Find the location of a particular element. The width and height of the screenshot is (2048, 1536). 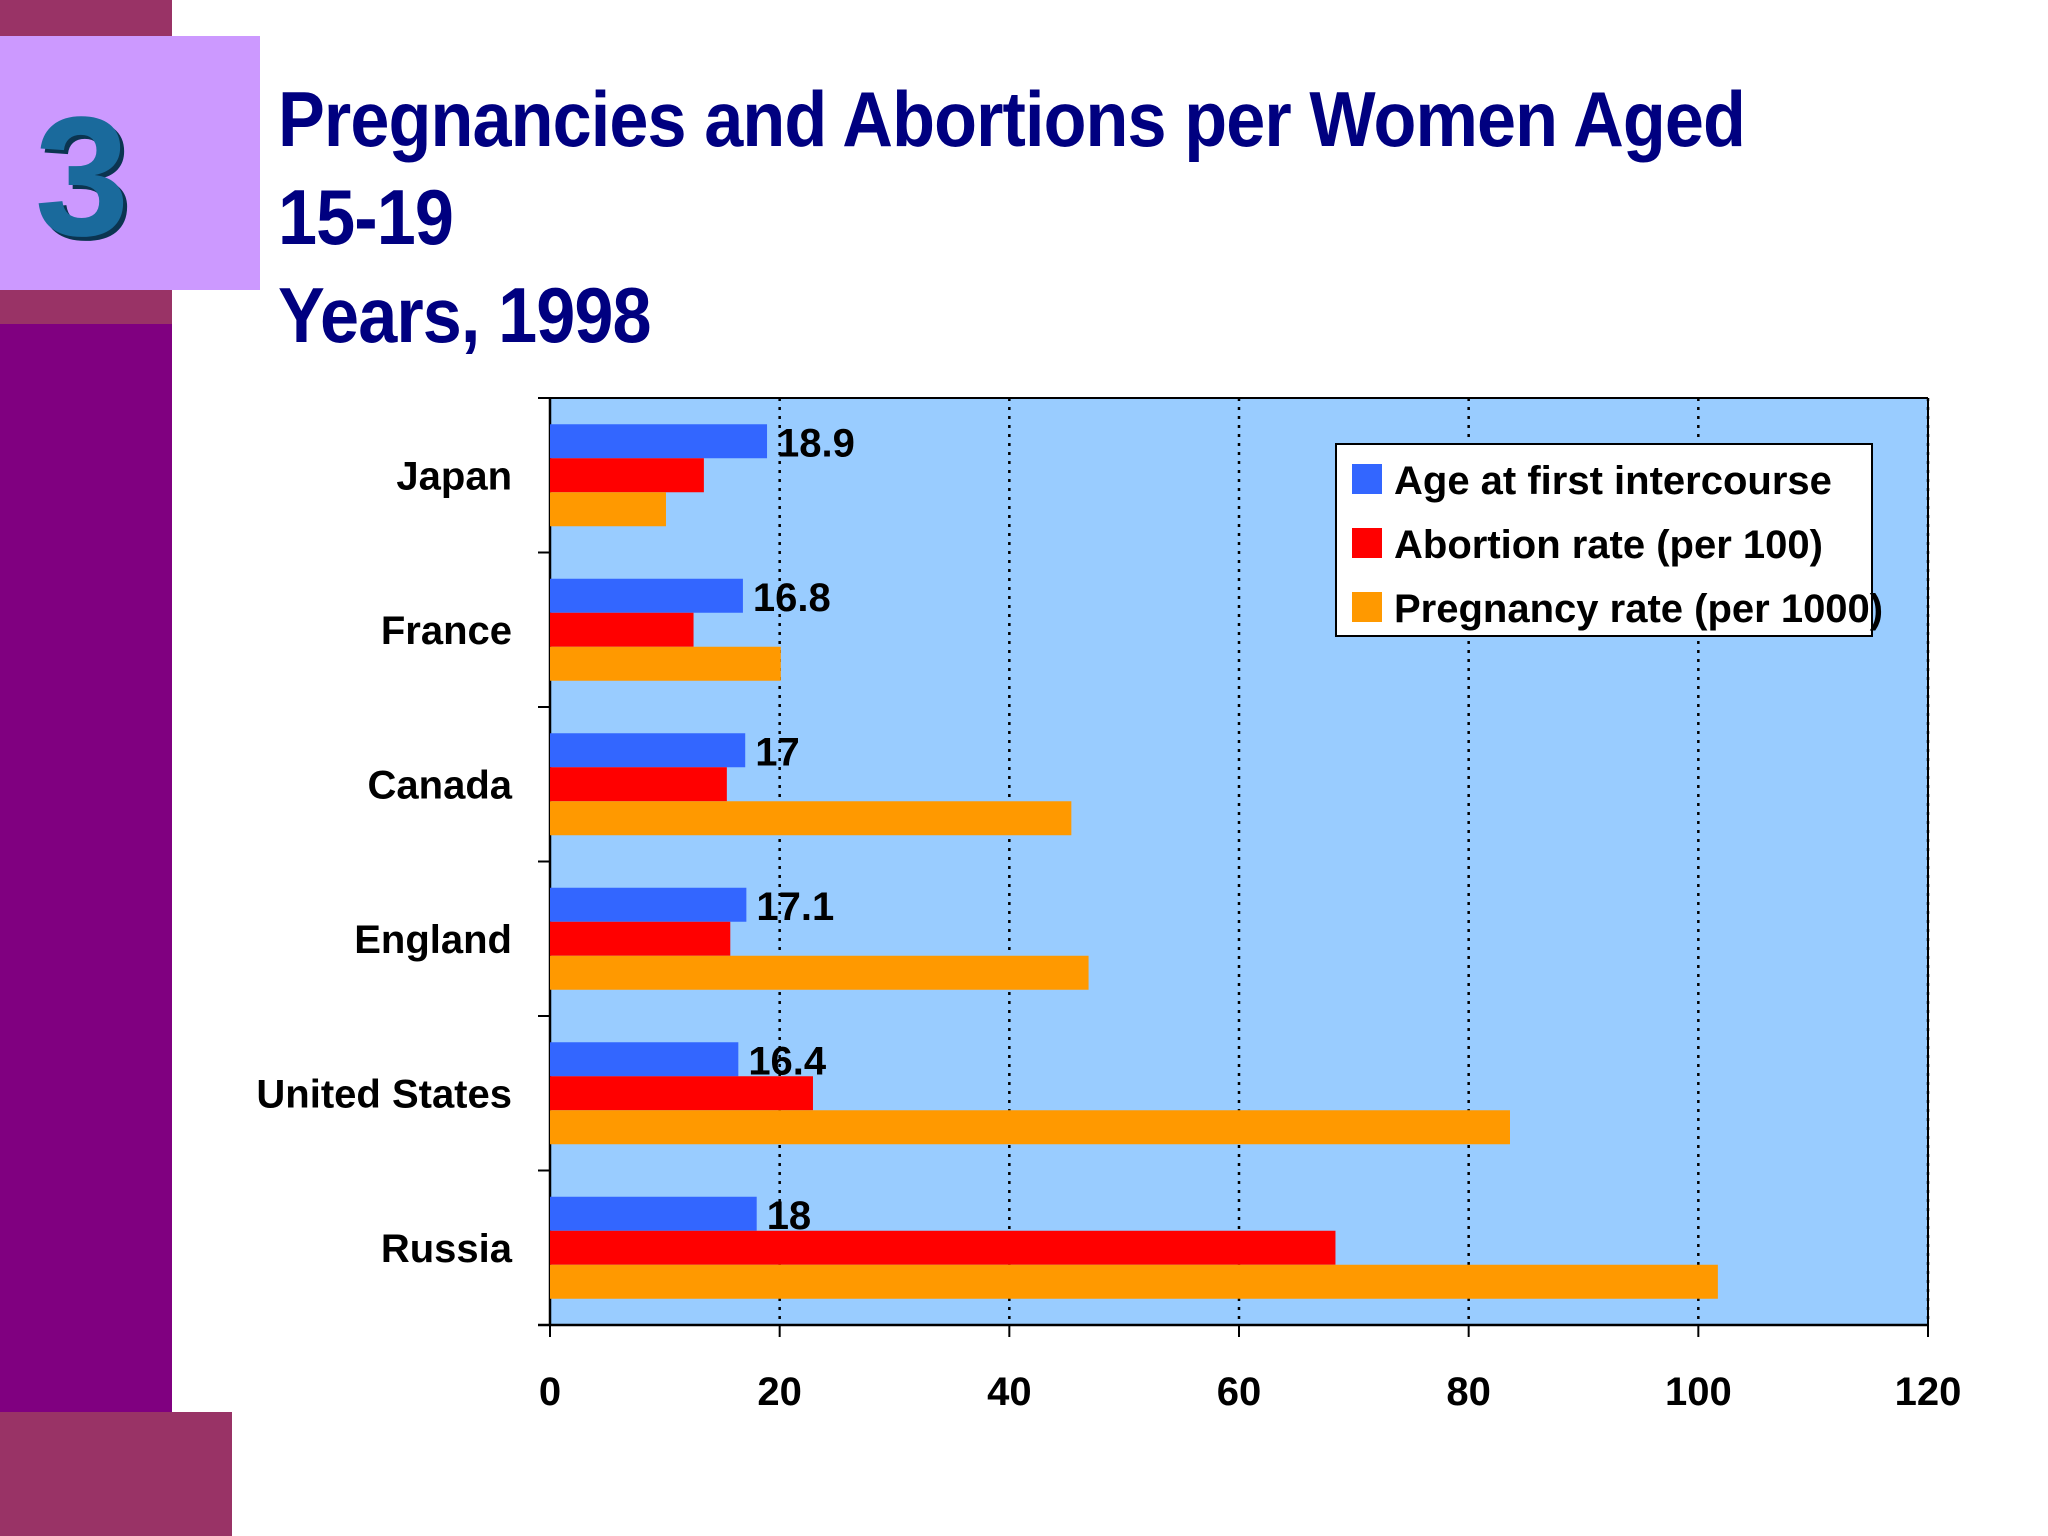

slide-number: 3 is located at coordinates (82, 177).